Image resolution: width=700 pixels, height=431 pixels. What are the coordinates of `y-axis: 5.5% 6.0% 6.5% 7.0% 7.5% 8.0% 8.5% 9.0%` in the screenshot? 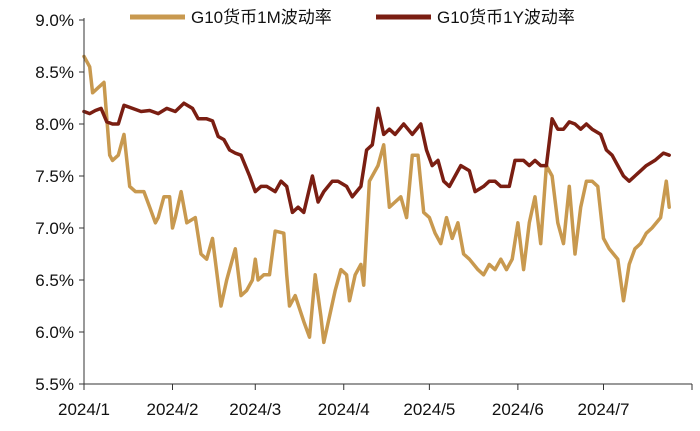 It's located at (60, 202).